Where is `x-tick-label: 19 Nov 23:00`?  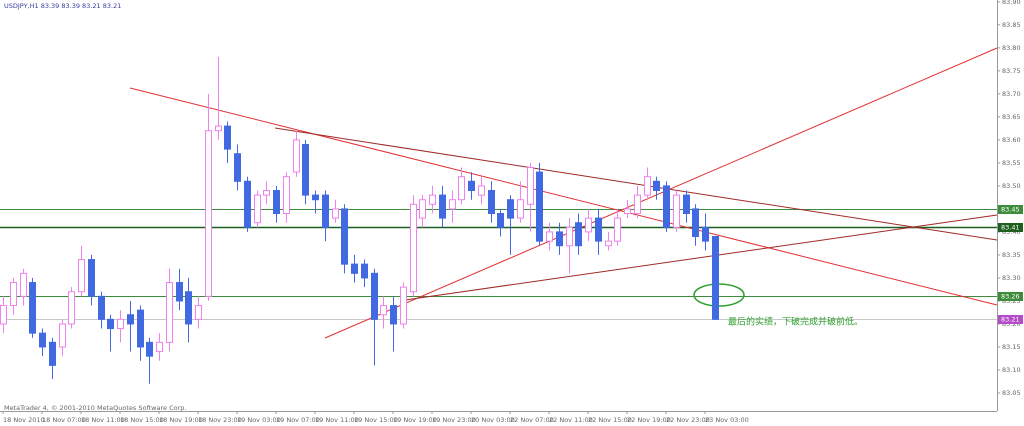
x-tick-label: 19 Nov 23:00 is located at coordinates (454, 420).